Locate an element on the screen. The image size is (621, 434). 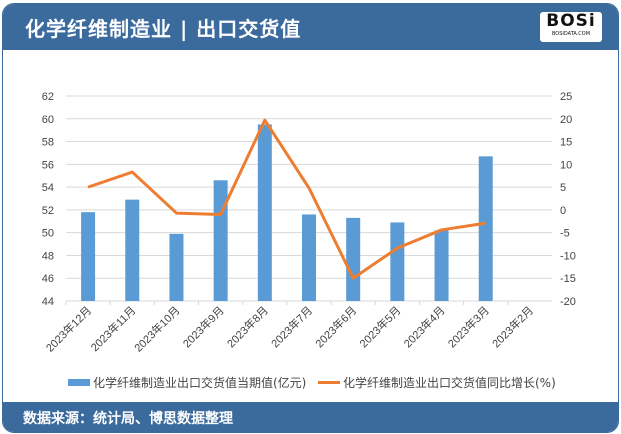
right-axis-tick: 10 is located at coordinates (566, 165).